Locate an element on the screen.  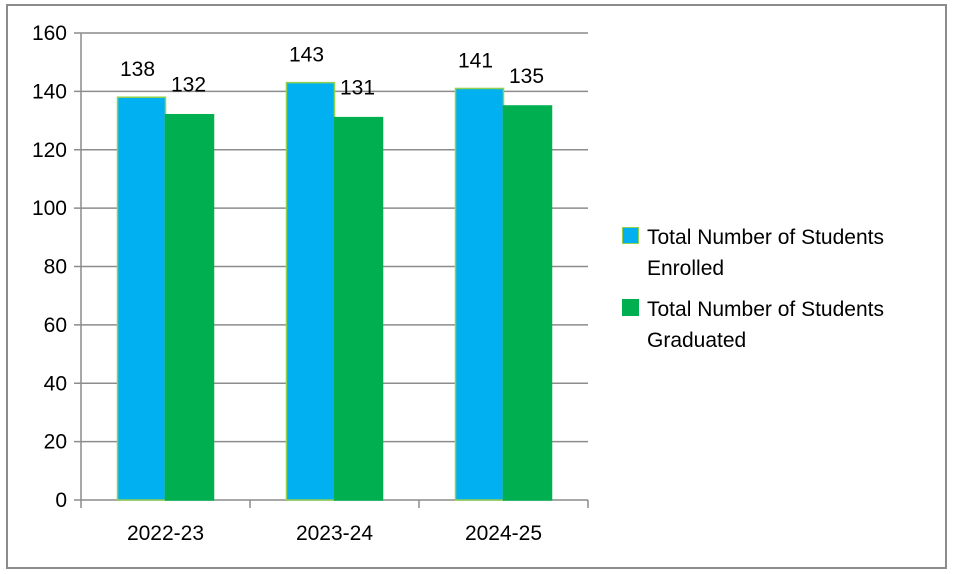
x-tick-label-2024-25: 2024-25 is located at coordinates (503, 533).